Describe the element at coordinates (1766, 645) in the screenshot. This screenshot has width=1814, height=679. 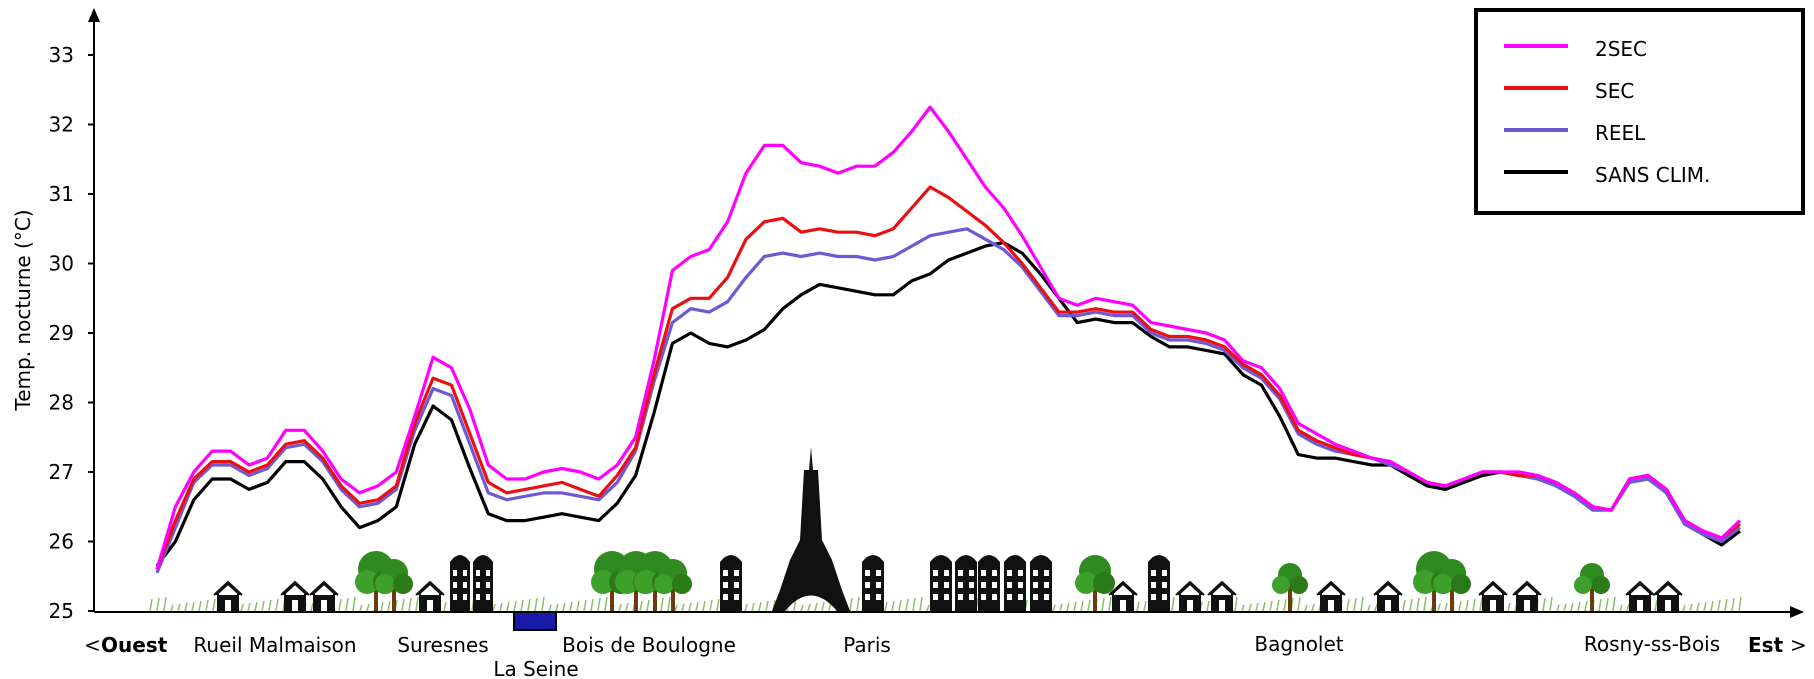
I see `east-label: Est` at that location.